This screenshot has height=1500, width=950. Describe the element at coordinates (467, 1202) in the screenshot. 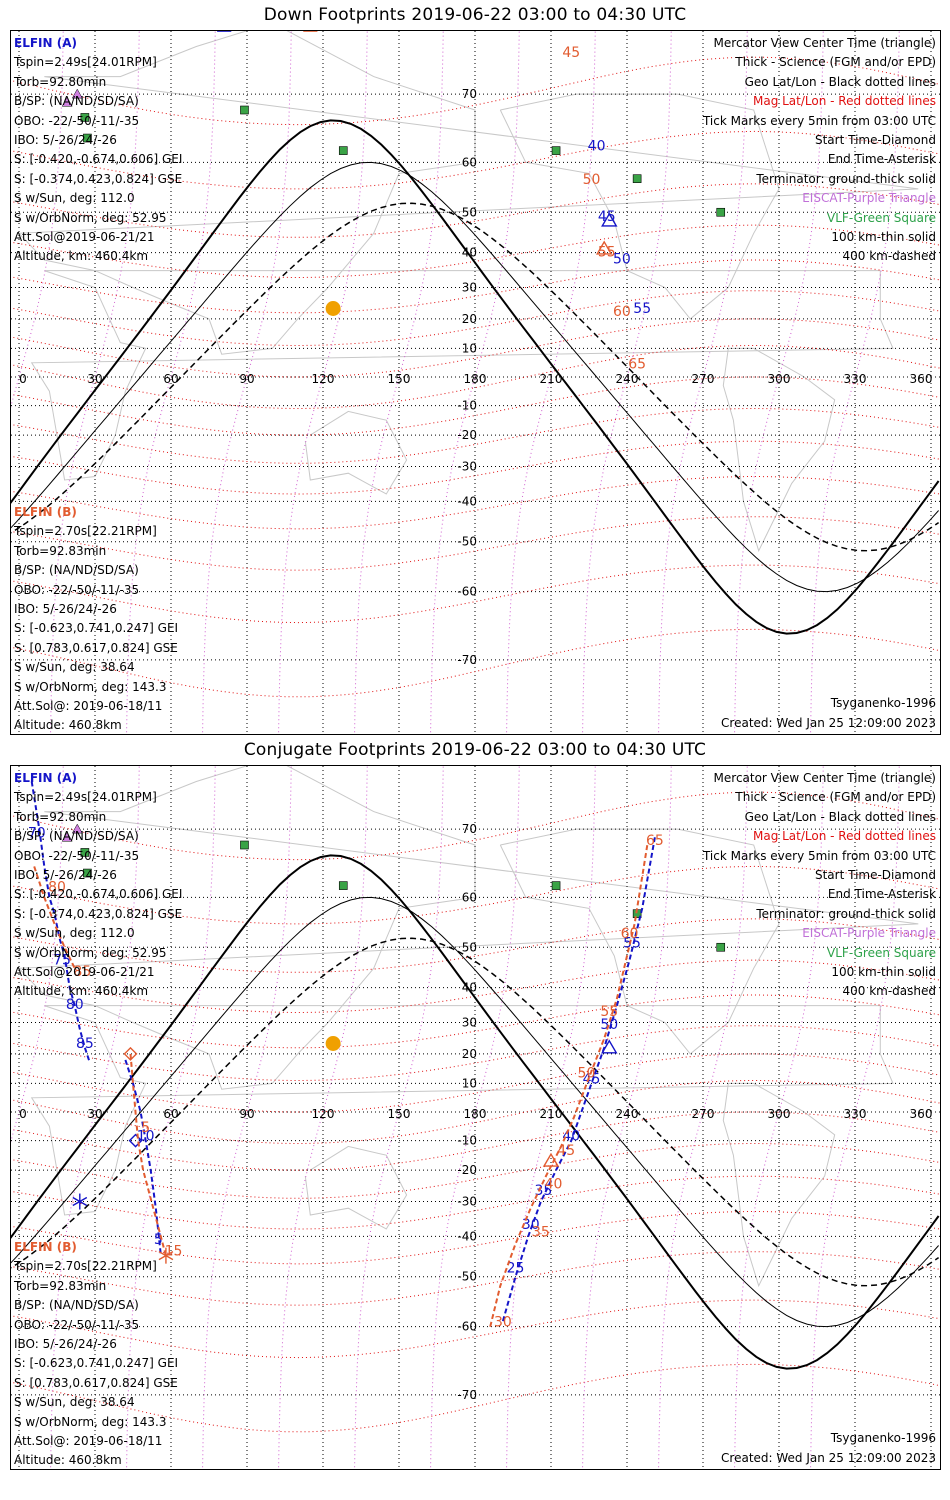

I see `lat-tick-label: -30` at that location.